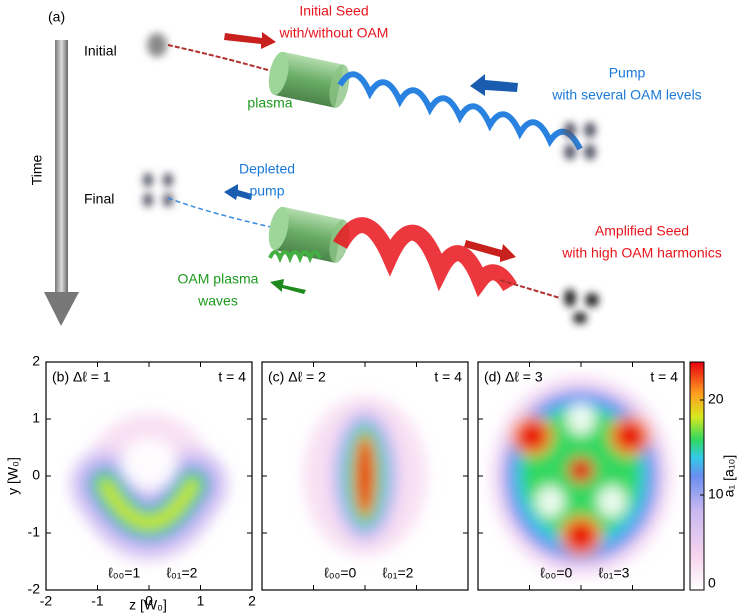  I want to click on amplified-seed-label: Amplified Seed, so click(642, 231).